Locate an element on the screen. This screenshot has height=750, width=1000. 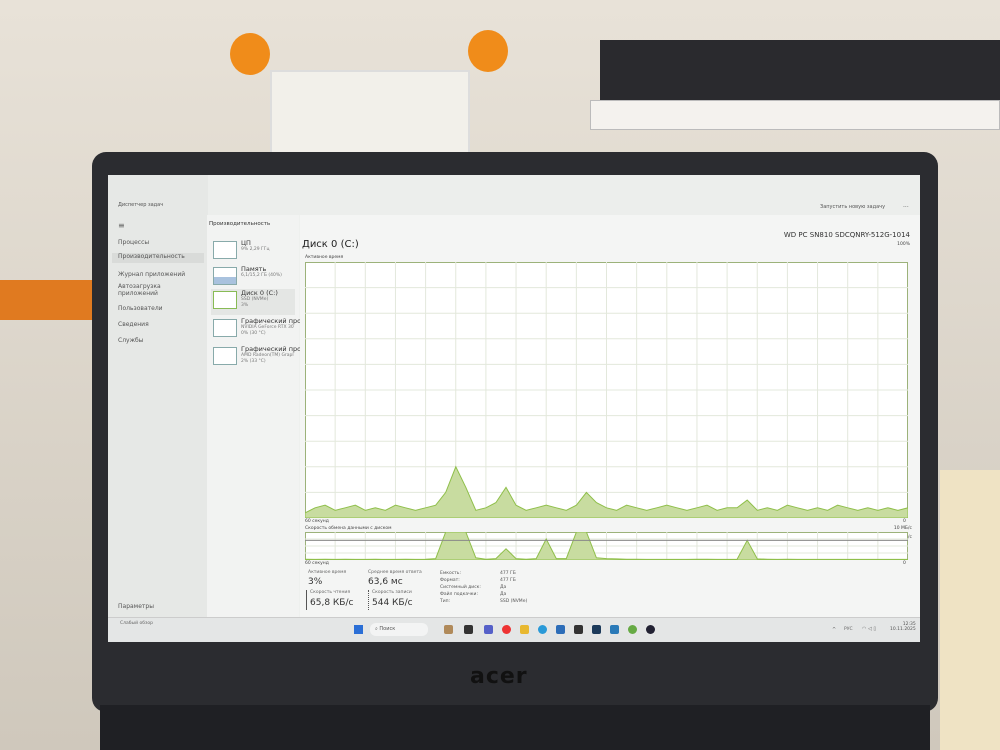
resource-memory: Память 6,1/15,2 ГБ (40%) is located at coordinates (253, 278).